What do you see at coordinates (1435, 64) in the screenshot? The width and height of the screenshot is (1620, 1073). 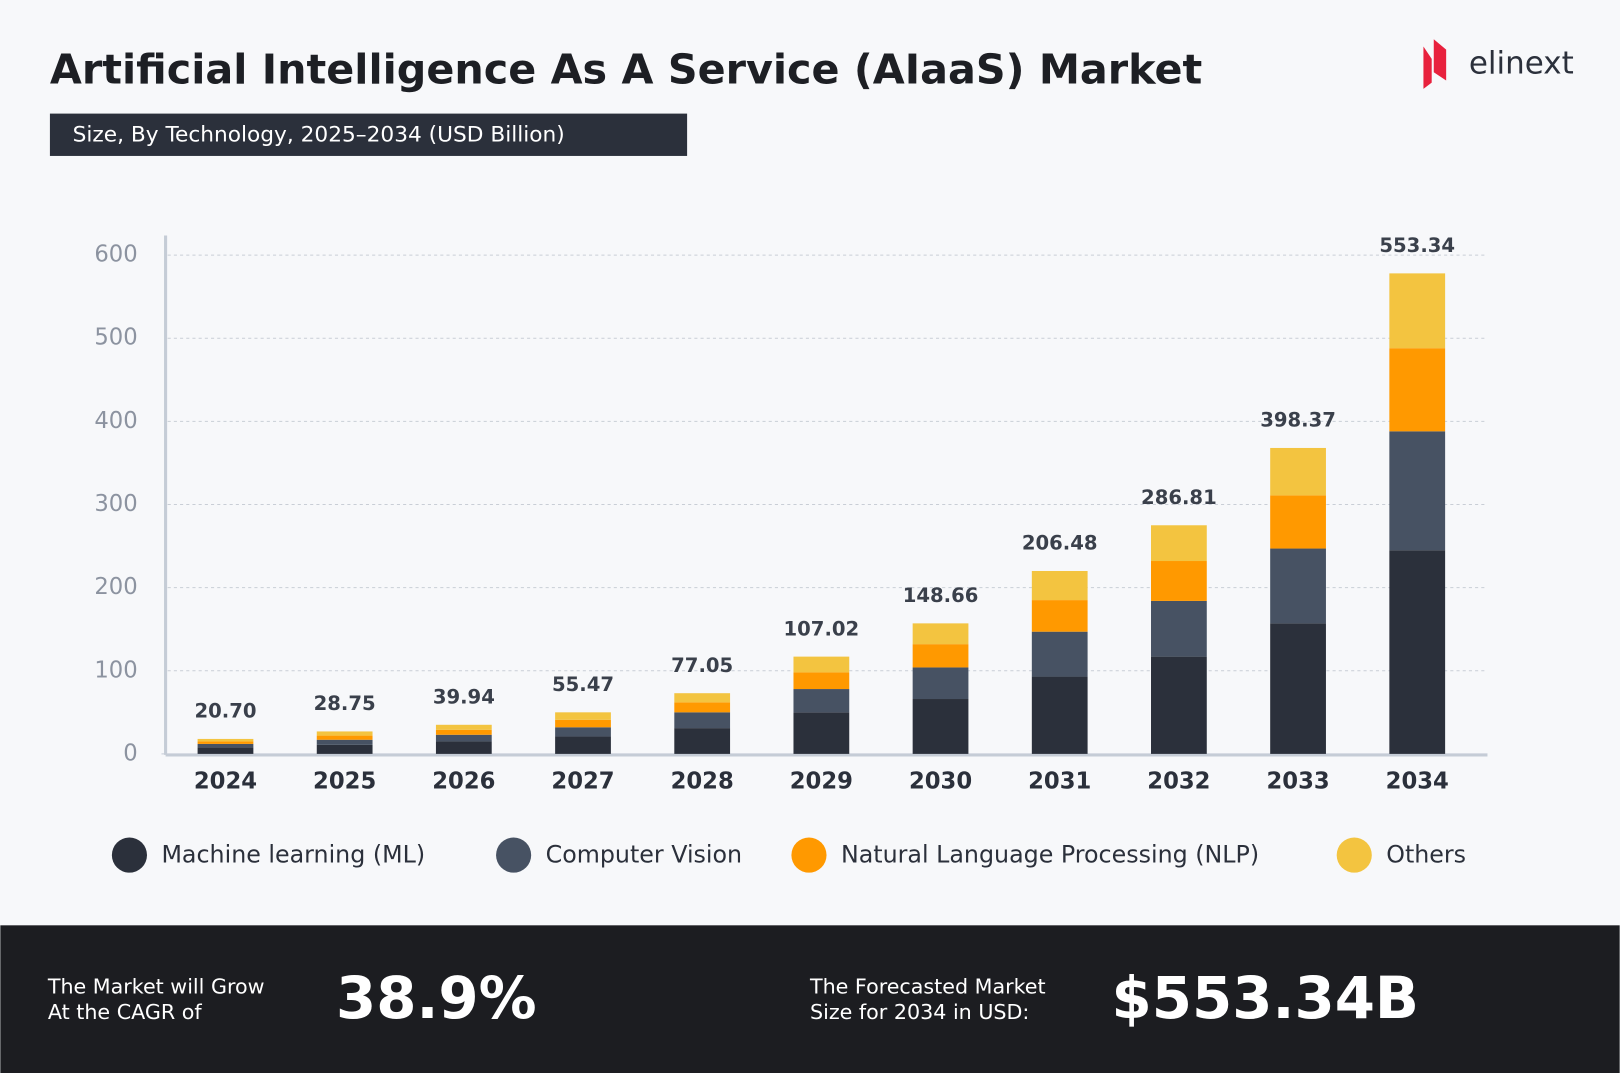 I see `brand-logo` at bounding box center [1435, 64].